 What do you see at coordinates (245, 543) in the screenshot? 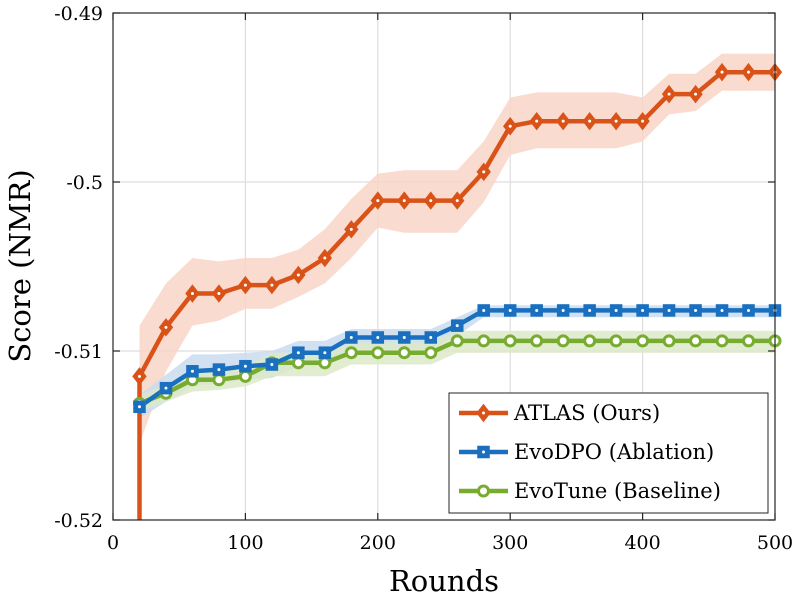
I see `x-tick-label: 100` at bounding box center [245, 543].